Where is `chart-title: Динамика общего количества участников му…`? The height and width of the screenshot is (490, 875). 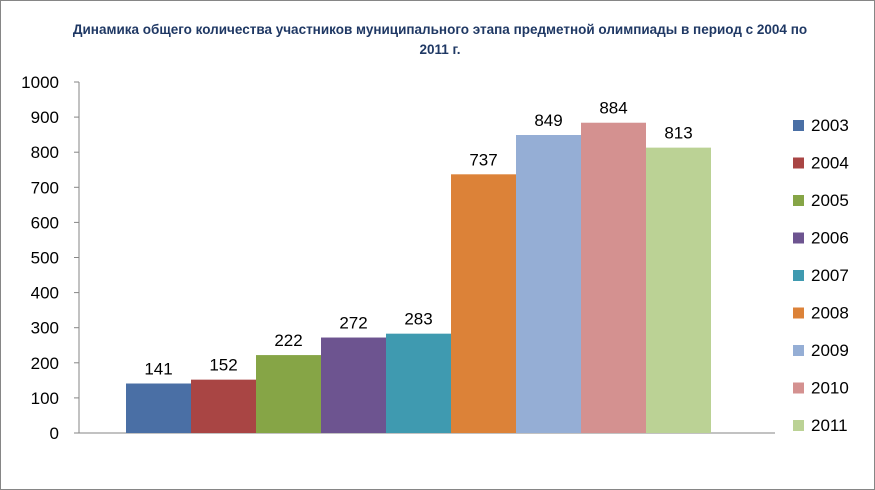
chart-title: Динамика общего количества участников му… is located at coordinates (440, 39).